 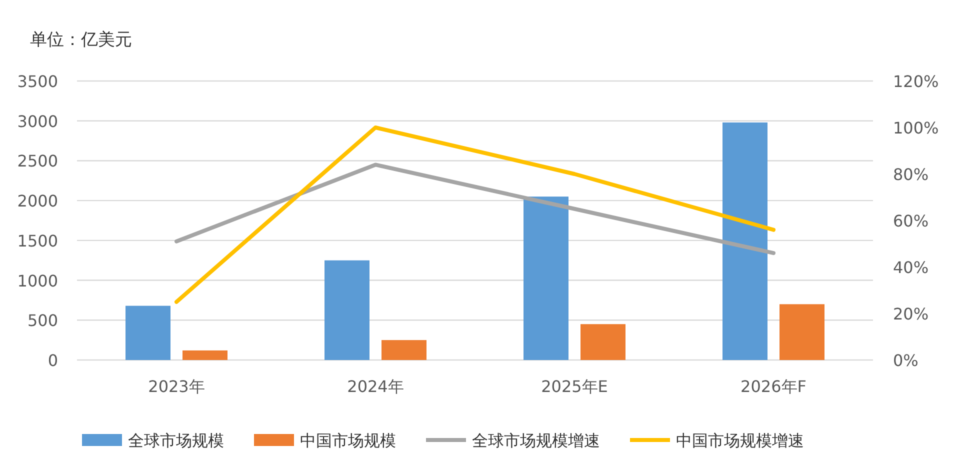 I want to click on legend-label: 中国市场规模, so click(x=348, y=440).